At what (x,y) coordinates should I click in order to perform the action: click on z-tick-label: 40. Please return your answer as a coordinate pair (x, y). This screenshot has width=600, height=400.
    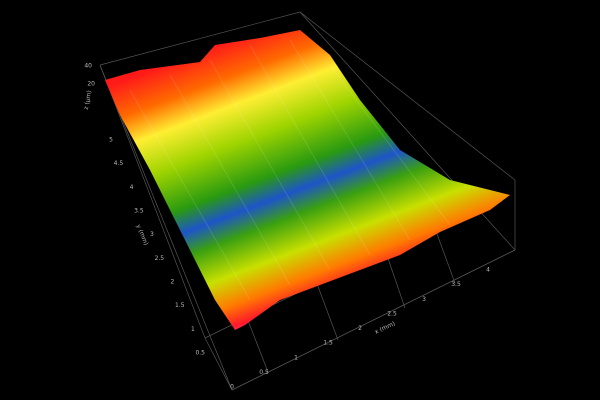
    Looking at the image, I should click on (88, 66).